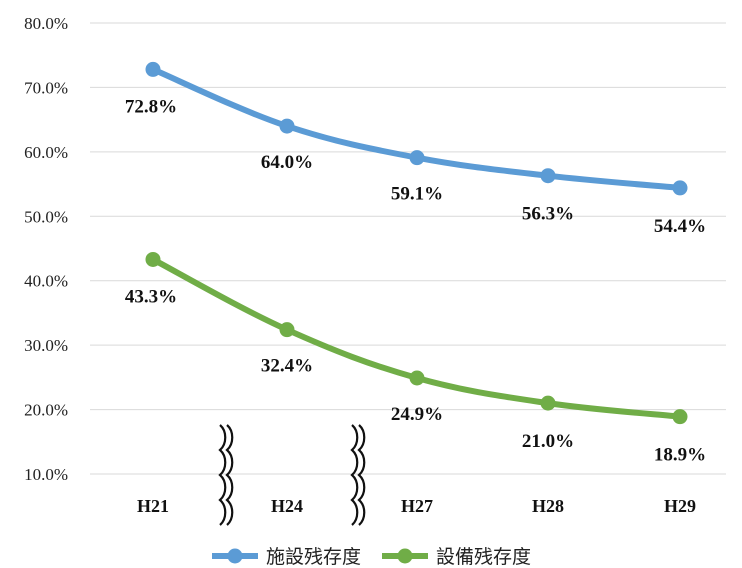  What do you see at coordinates (151, 296) in the screenshot?
I see `data-label: 43.3%` at bounding box center [151, 296].